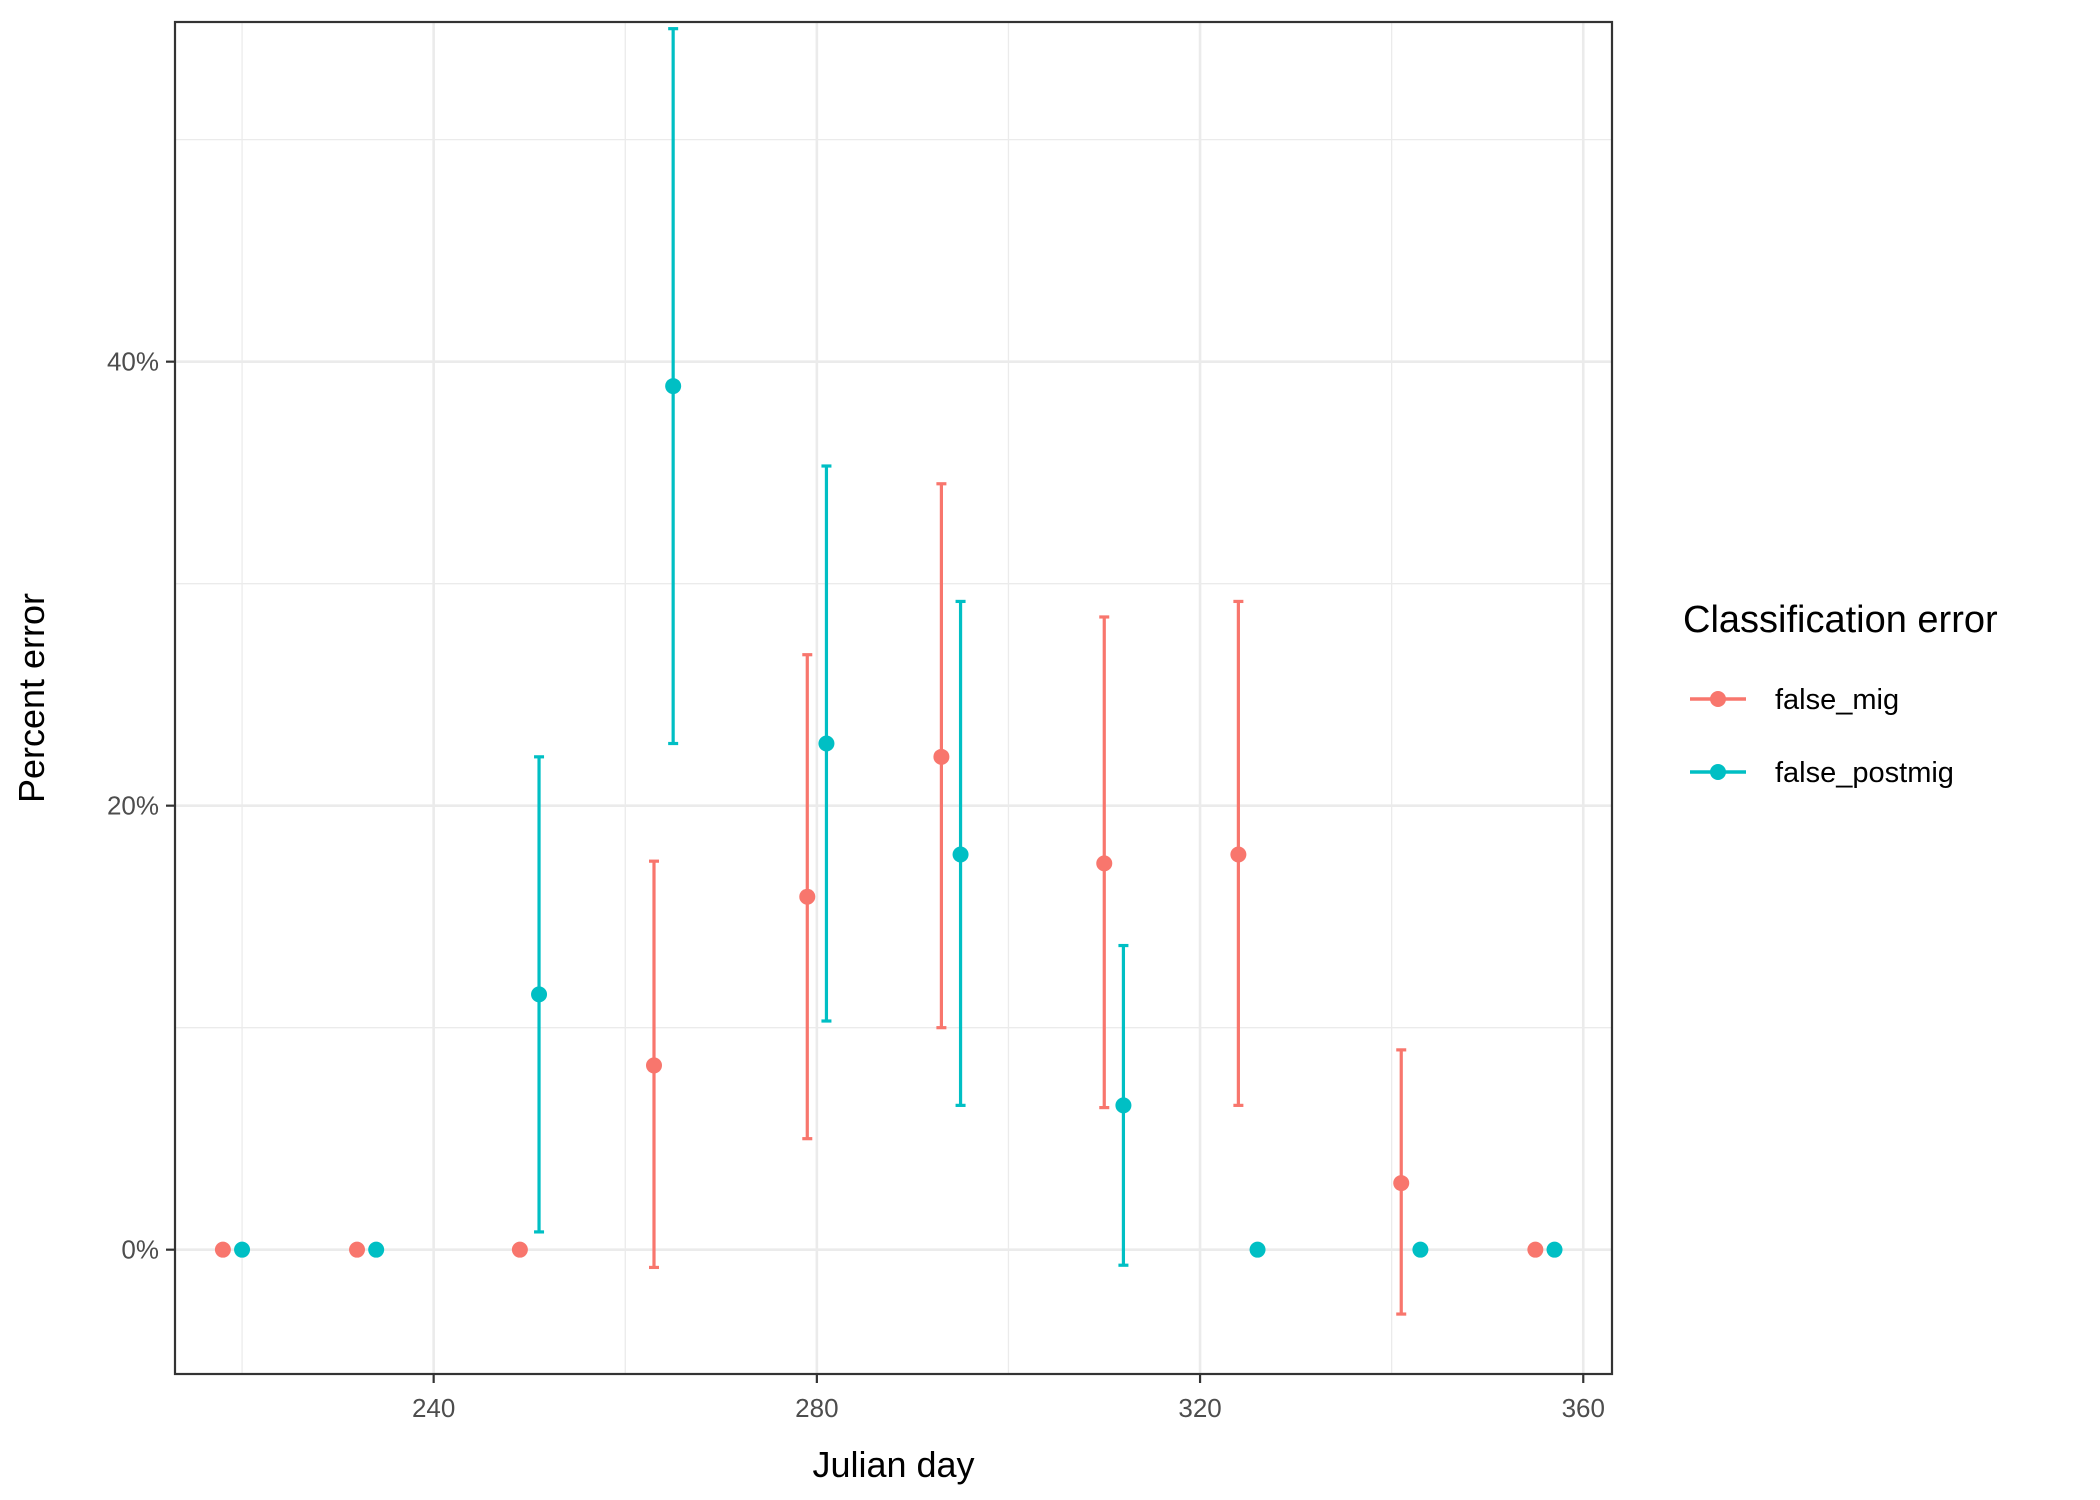  Describe the element at coordinates (31, 698) in the screenshot. I see `y-axis-title: Percent error` at that location.